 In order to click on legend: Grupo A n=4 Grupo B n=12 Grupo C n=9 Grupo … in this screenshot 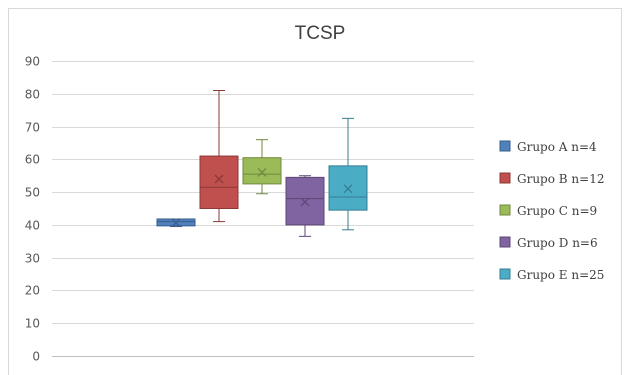, I will do `click(551, 211)`.